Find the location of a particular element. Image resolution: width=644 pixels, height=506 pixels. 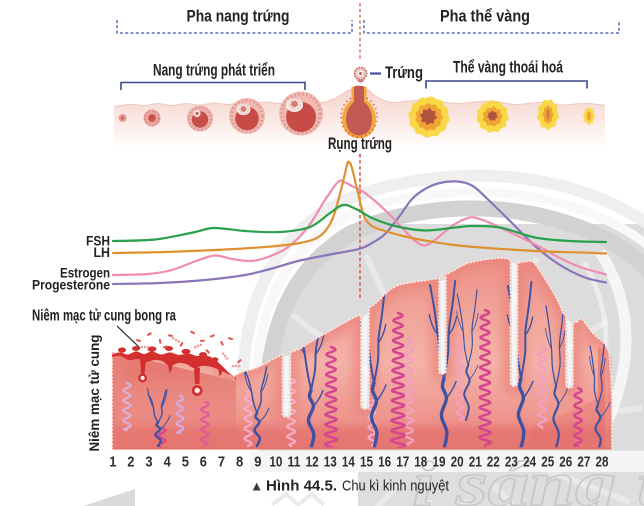

svg-text: 10 is located at coordinates (275, 462).